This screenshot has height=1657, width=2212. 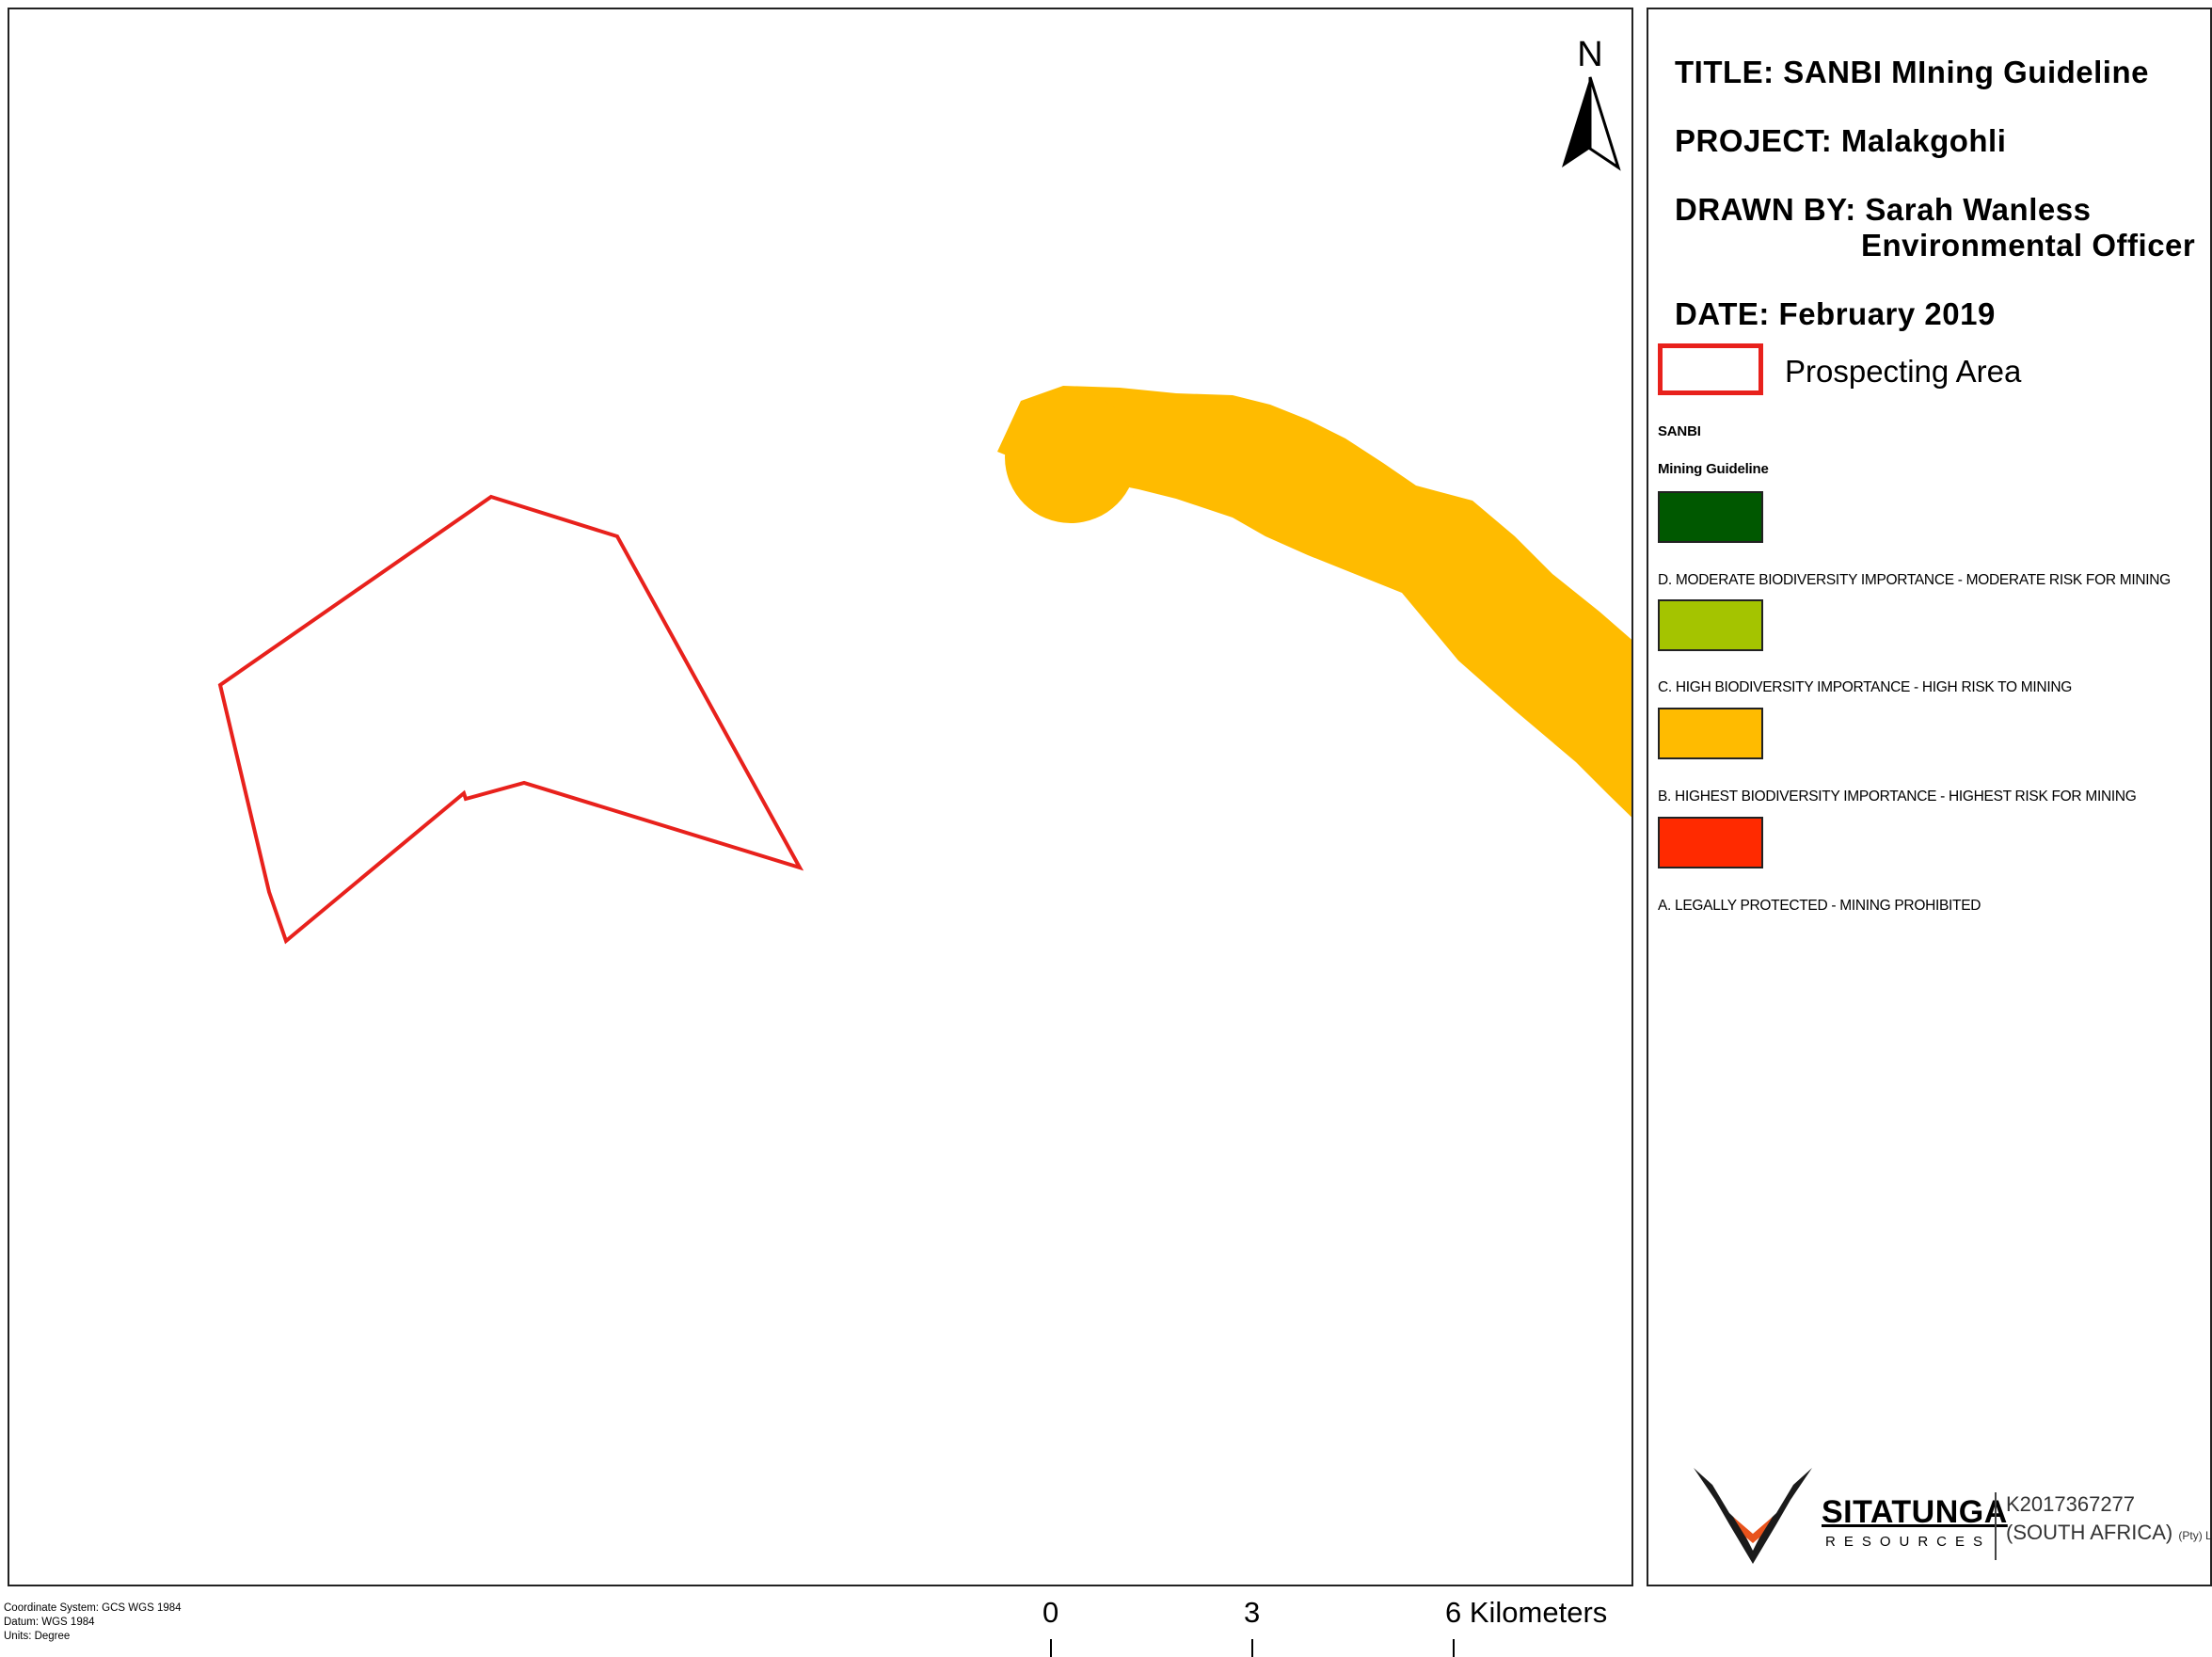 What do you see at coordinates (1710, 517) in the screenshot?
I see `class-d-swatch` at bounding box center [1710, 517].